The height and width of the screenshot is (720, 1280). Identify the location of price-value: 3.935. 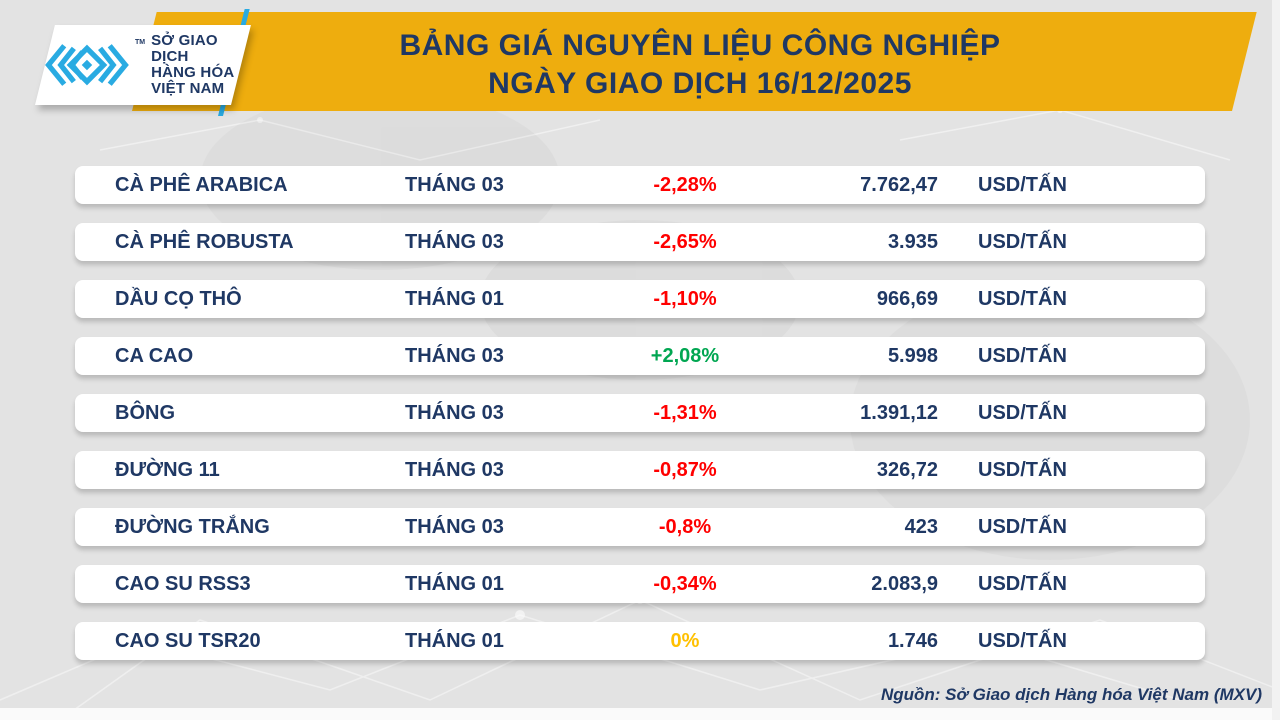
(912, 241).